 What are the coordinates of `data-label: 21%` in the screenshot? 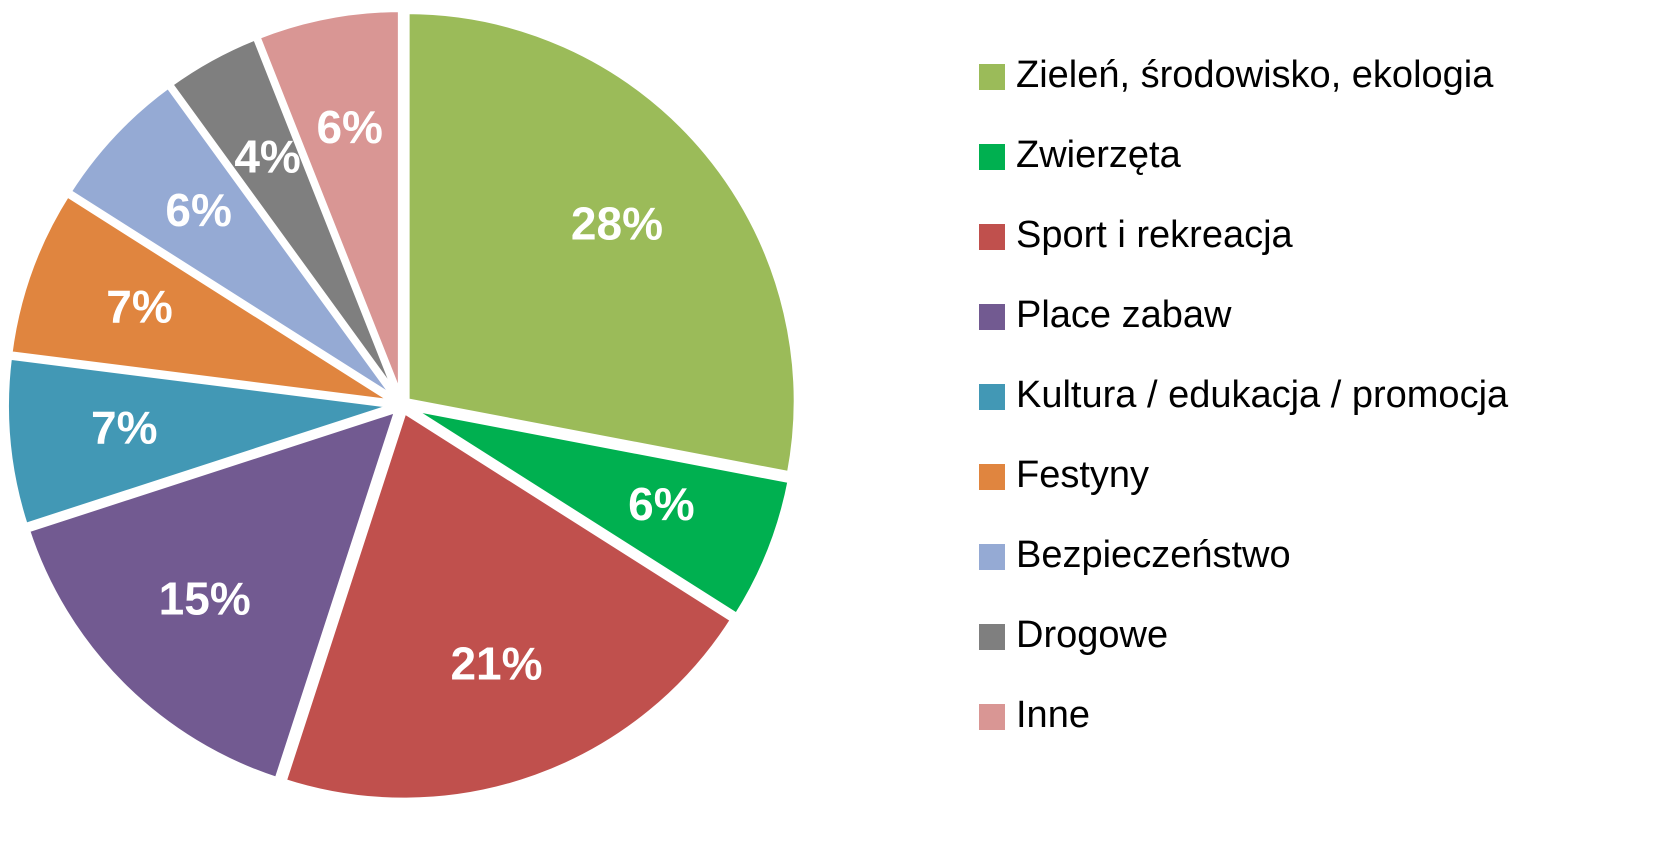 It's located at (496, 664).